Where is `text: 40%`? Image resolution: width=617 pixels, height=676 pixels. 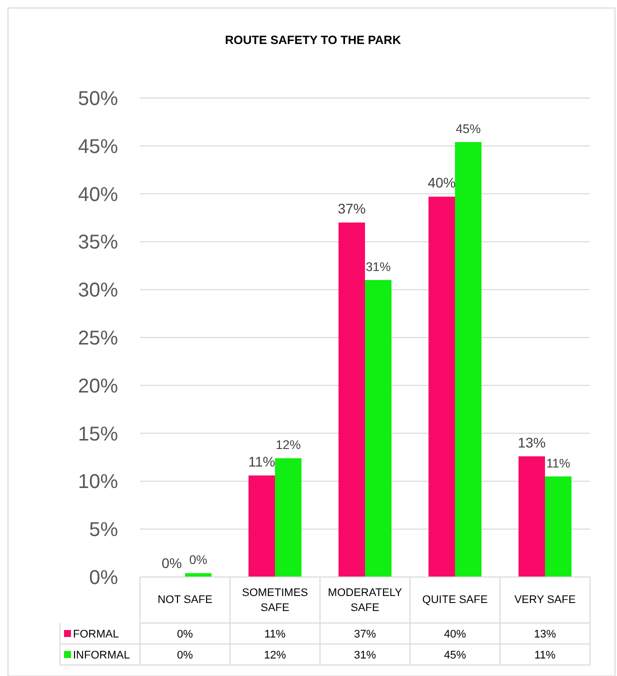
text: 40% is located at coordinates (442, 182).